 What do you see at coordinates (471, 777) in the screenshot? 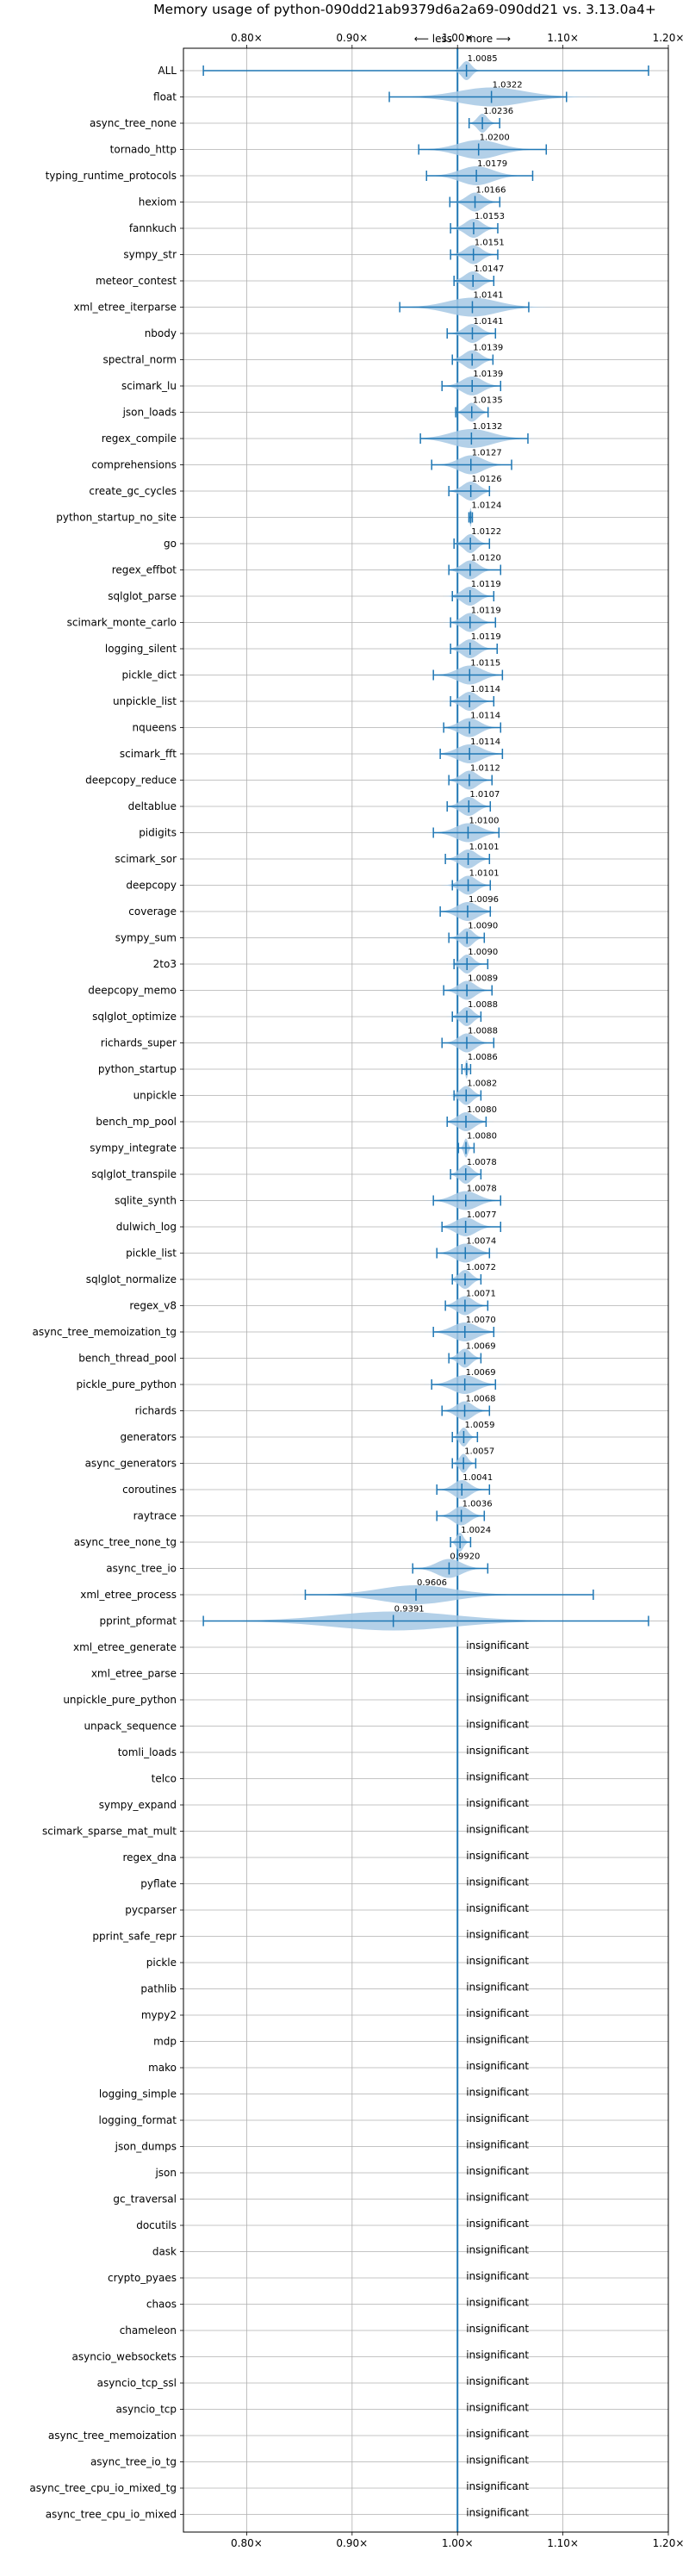
I see `violin-row: 1.0112` at bounding box center [471, 777].